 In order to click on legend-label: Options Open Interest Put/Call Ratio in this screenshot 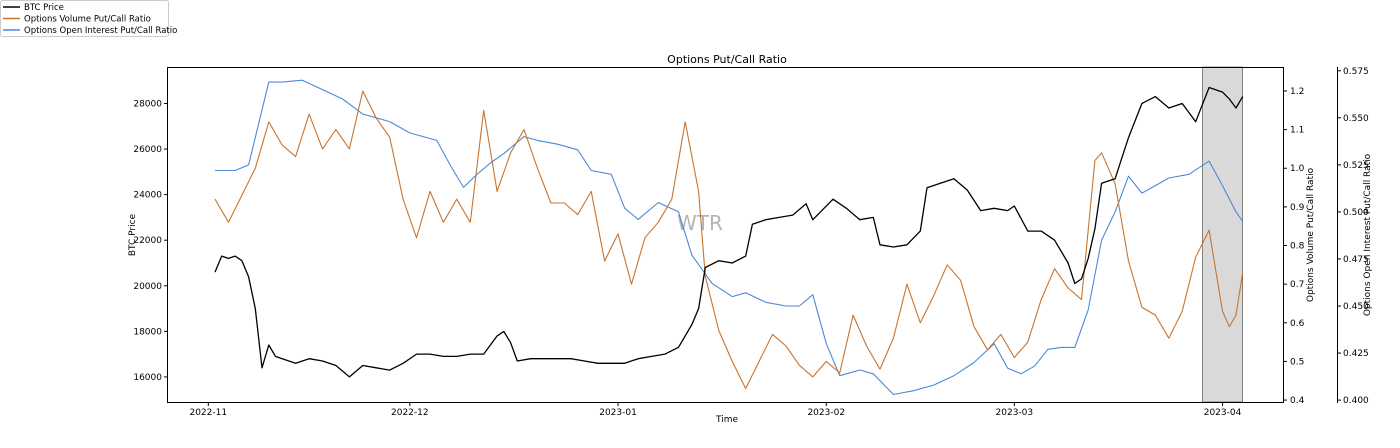, I will do `click(100, 31)`.